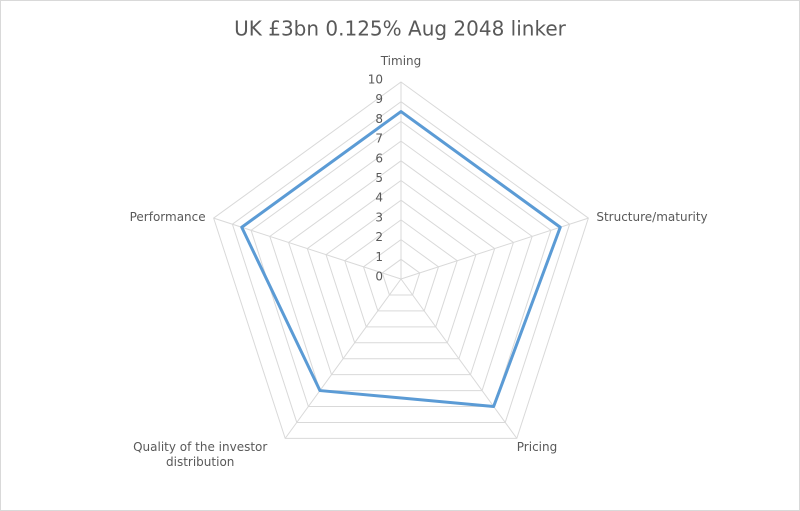 Image resolution: width=800 pixels, height=511 pixels. Describe the element at coordinates (167, 217) in the screenshot. I see `category-label: Performance` at that location.